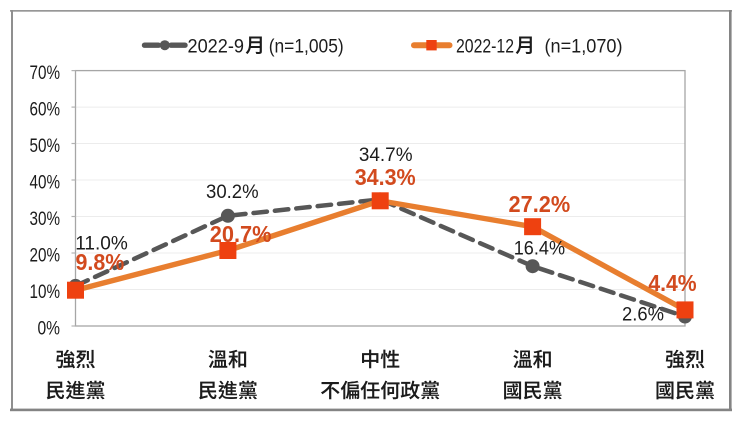 Image resolution: width=750 pixels, height=428 pixels. I want to click on svg-text: 34.3%, so click(385, 177).